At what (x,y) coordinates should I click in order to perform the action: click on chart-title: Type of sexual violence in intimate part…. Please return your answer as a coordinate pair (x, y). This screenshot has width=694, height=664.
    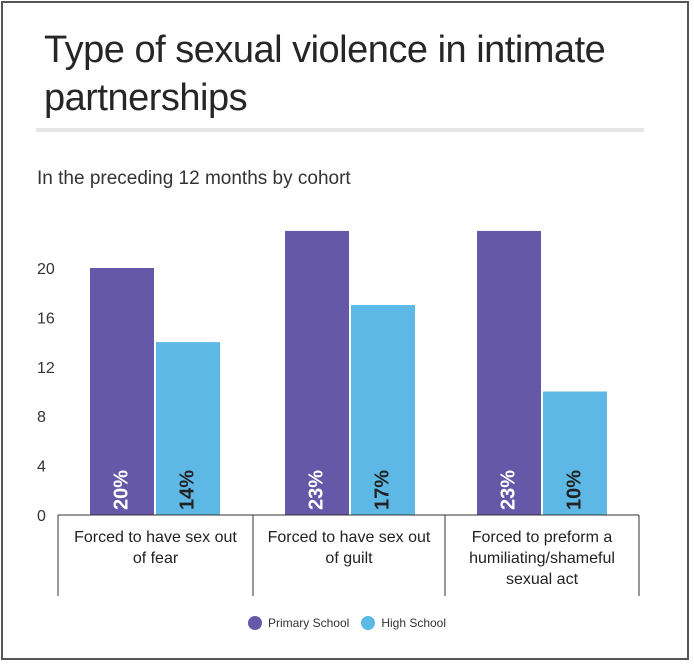
    Looking at the image, I should click on (325, 74).